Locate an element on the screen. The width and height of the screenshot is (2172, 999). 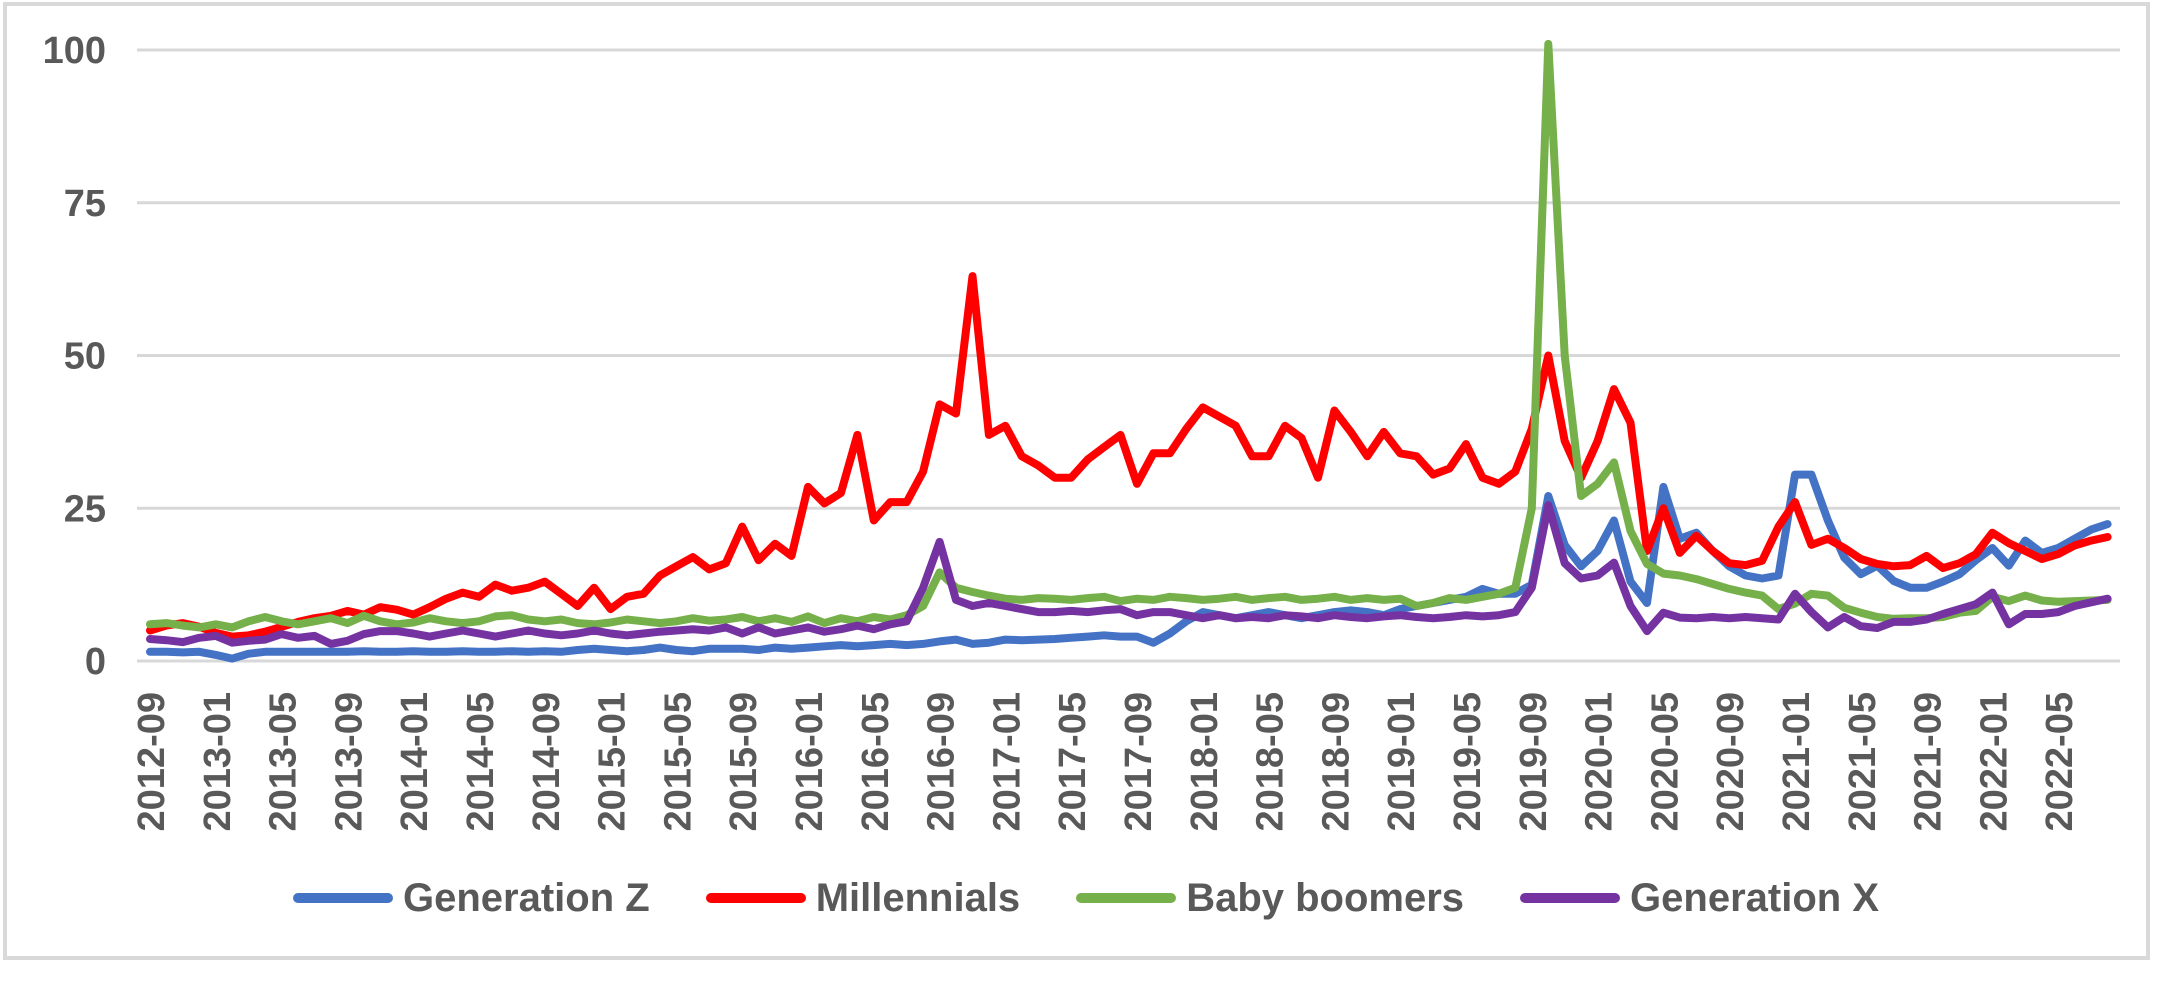
x-tick-label-2013-01: 2013-01 is located at coordinates (218, 761).